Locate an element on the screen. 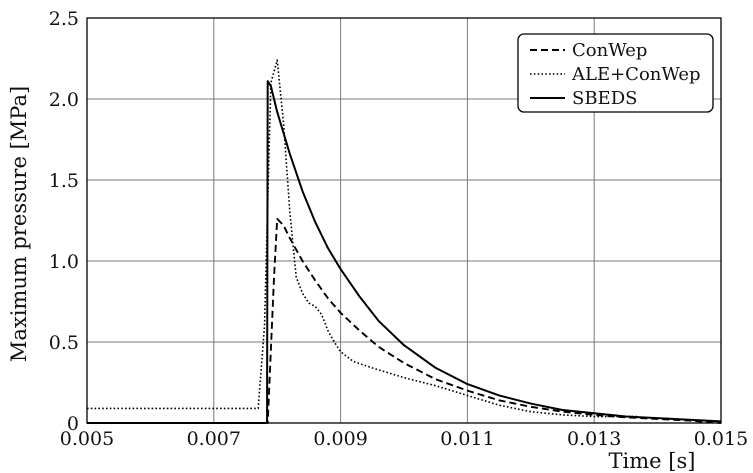  legend: ConWep ALE+ConWep SBEDS is located at coordinates (615, 73).